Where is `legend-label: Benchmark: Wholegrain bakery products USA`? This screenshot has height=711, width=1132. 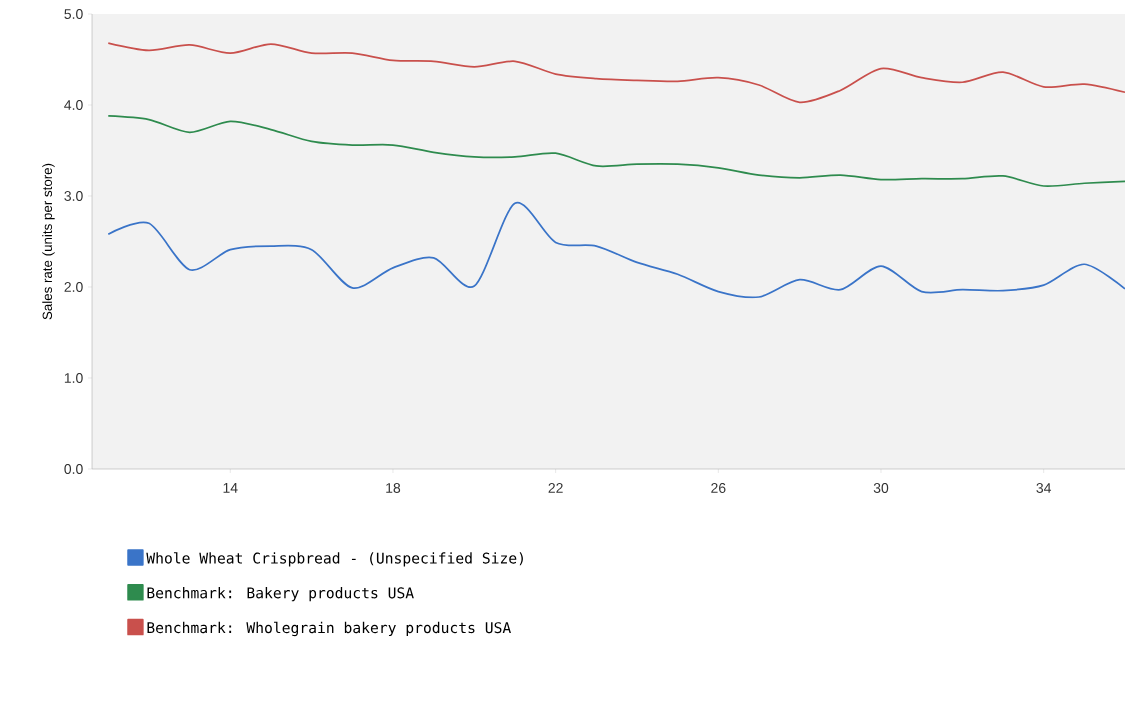
legend-label: Benchmark: Wholegrain bakery products USA is located at coordinates (329, 629).